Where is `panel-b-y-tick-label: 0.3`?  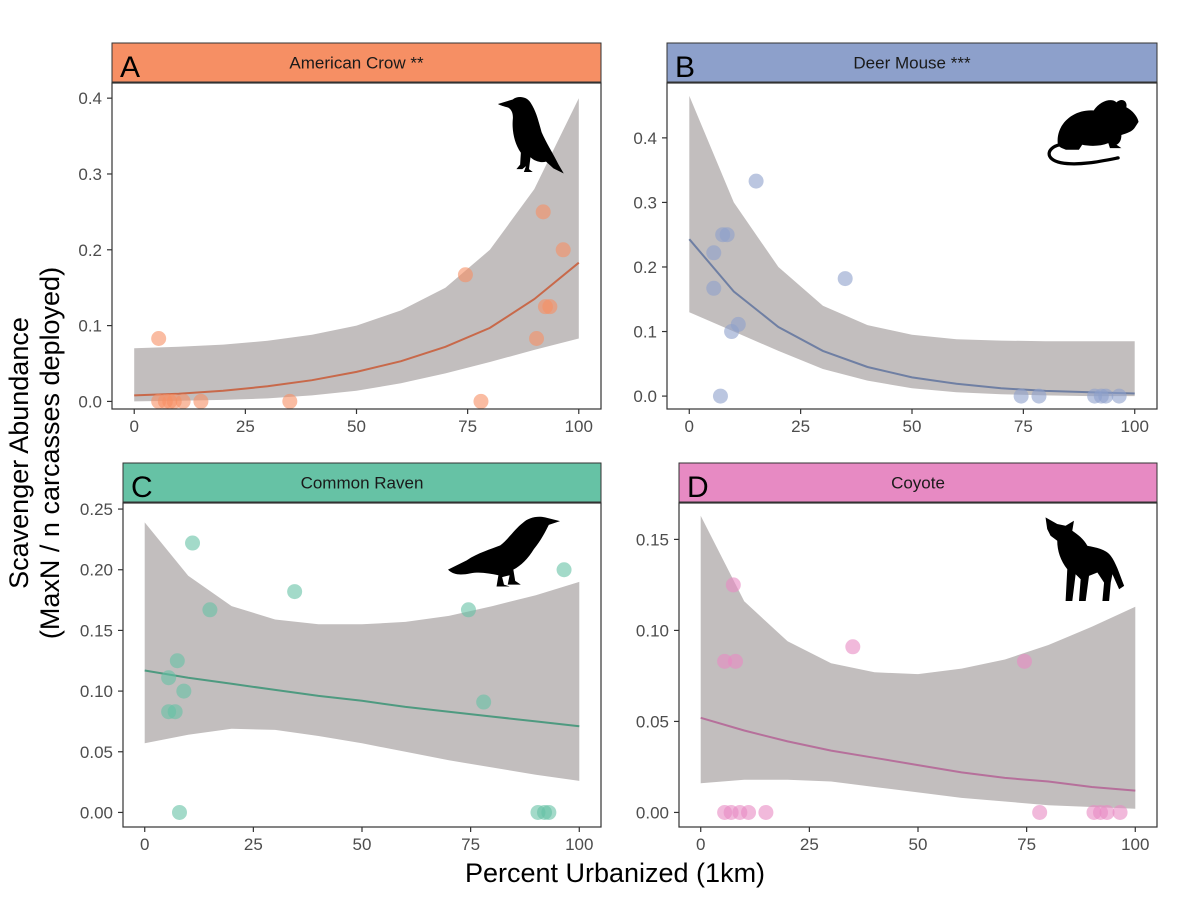 panel-b-y-tick-label: 0.3 is located at coordinates (645, 202).